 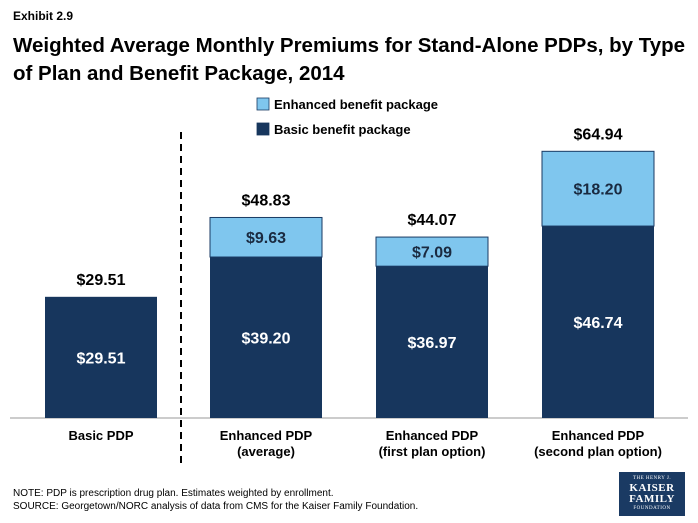 I want to click on data-label-enhanced-1: $9.63, so click(x=266, y=238).